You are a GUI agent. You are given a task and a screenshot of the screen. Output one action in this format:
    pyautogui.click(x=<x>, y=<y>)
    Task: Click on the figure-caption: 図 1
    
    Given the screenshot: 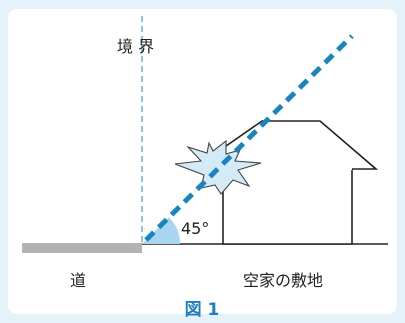 What is the action you would take?
    pyautogui.click(x=202, y=310)
    